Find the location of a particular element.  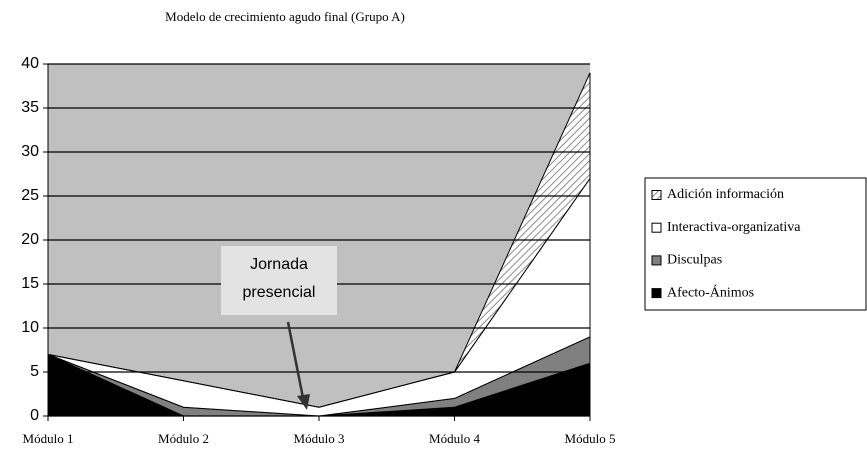

y-tick-label: 10 is located at coordinates (30, 327).